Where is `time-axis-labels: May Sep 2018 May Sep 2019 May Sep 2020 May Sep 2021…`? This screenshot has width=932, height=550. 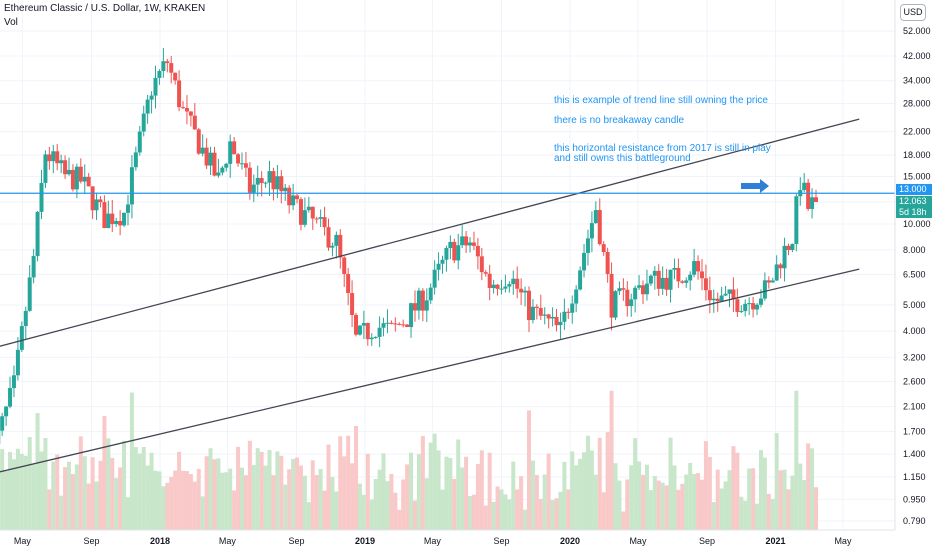 time-axis-labels: May Sep 2018 May Sep 2019 May Sep 2020 May Sep 2021… is located at coordinates (433, 541).